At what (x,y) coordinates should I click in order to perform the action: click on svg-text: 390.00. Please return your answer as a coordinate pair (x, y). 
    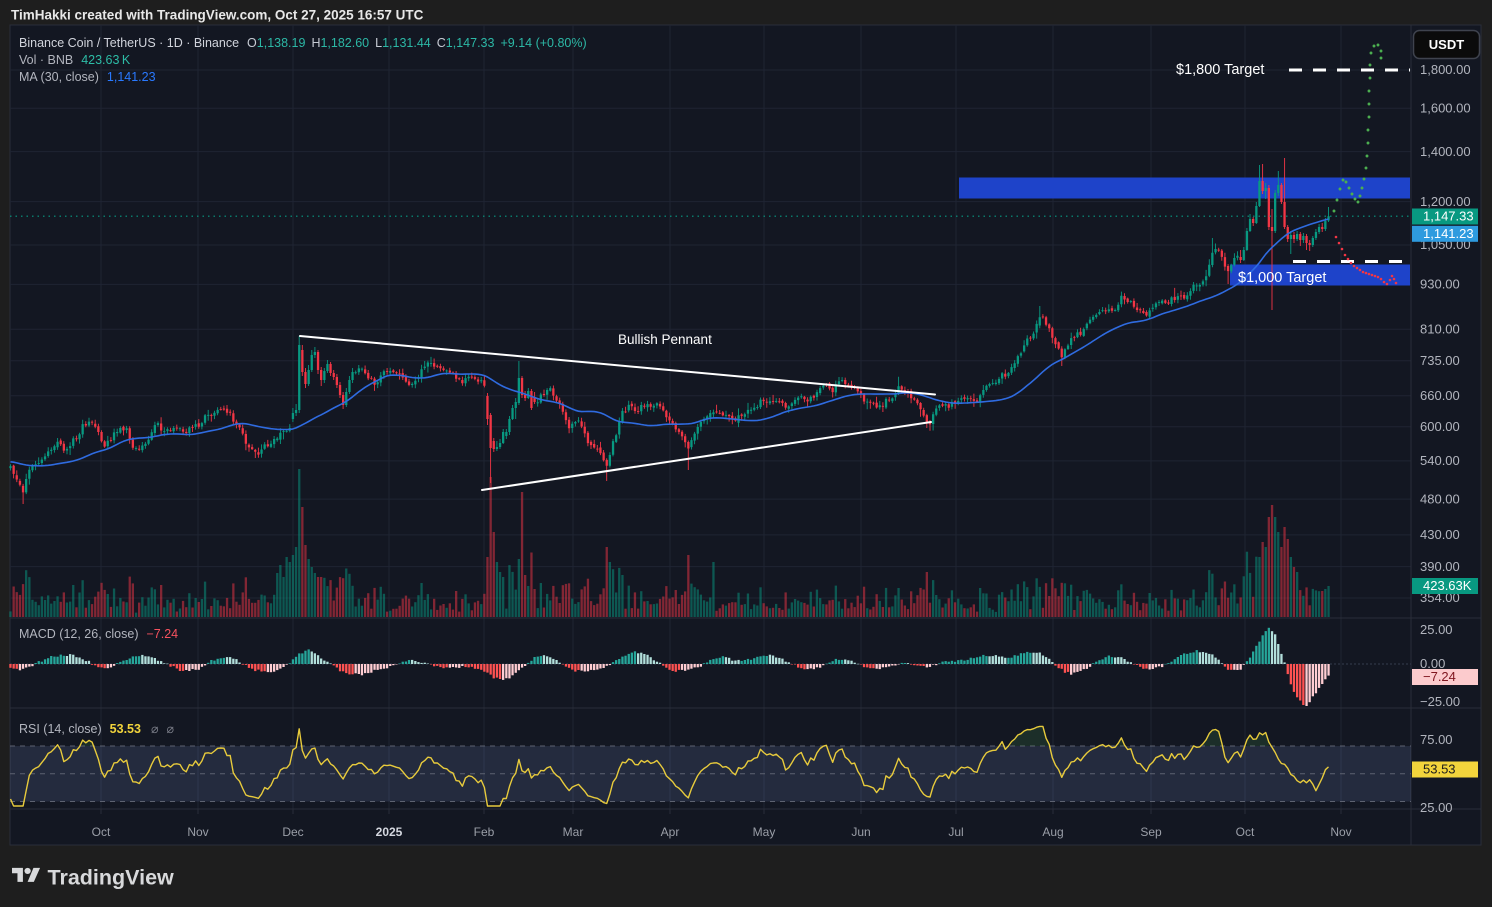
    Looking at the image, I should click on (1440, 566).